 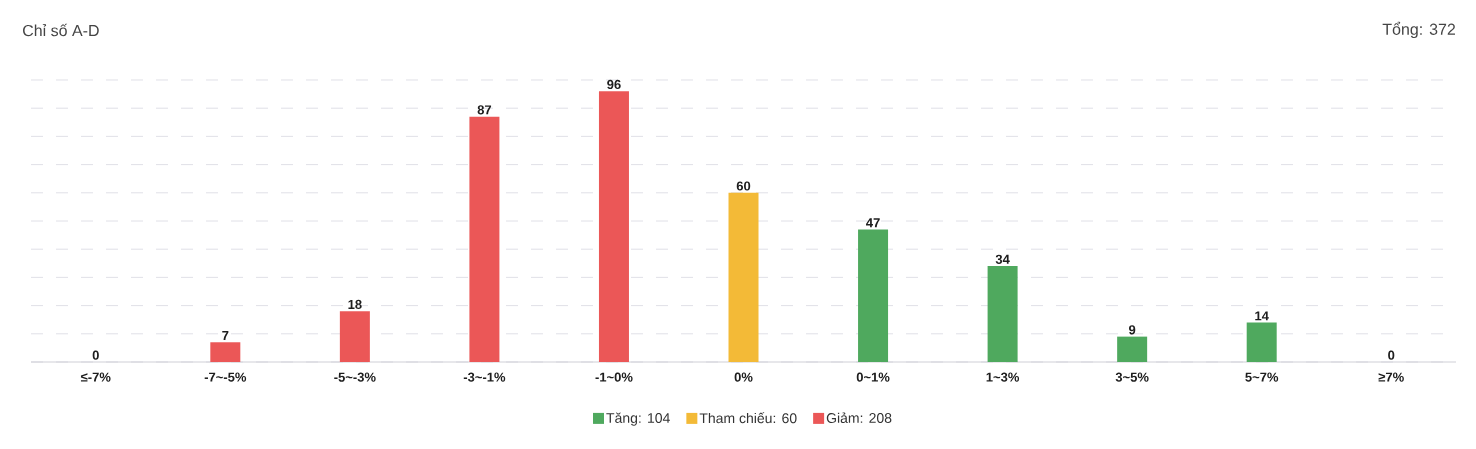 I want to click on data-label: 87, so click(x=484, y=110).